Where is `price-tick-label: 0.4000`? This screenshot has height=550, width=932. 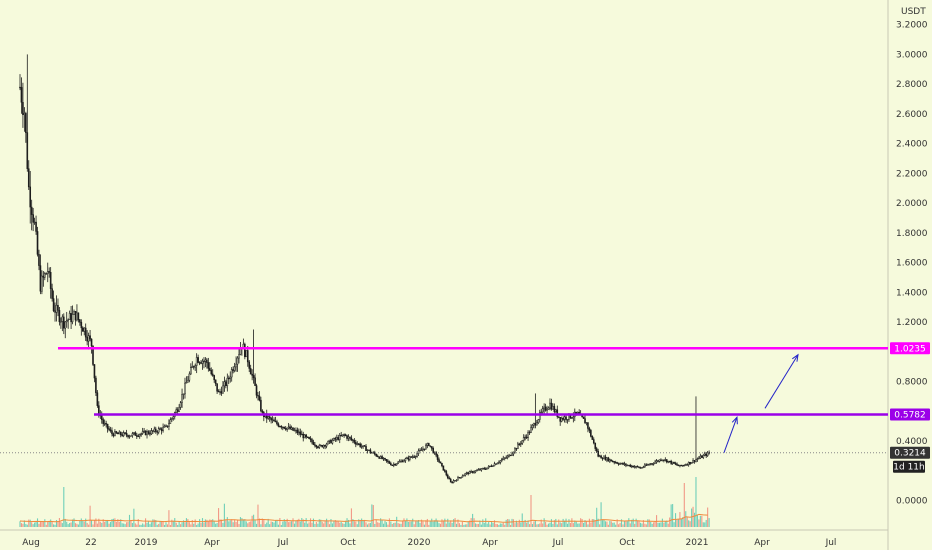
price-tick-label: 0.4000 is located at coordinates (912, 442).